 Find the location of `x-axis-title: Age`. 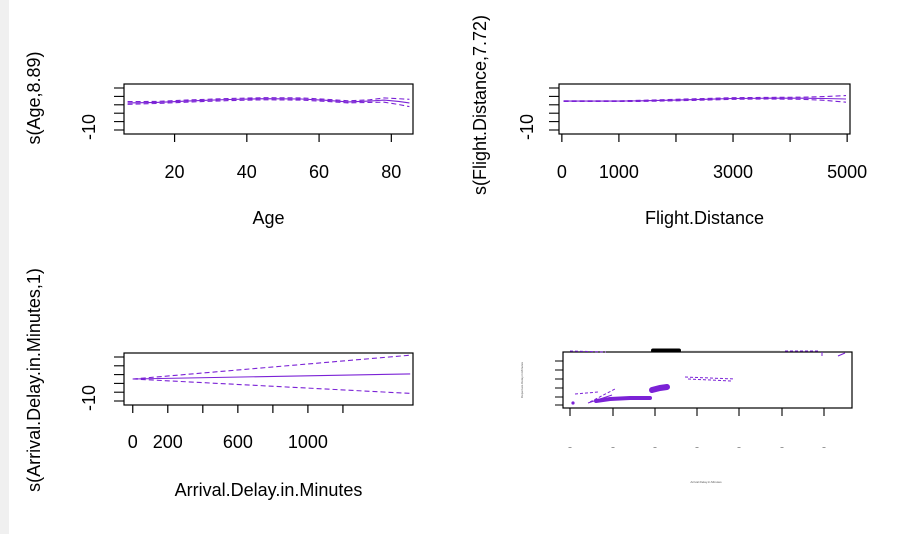

x-axis-title: Age is located at coordinates (268, 218).